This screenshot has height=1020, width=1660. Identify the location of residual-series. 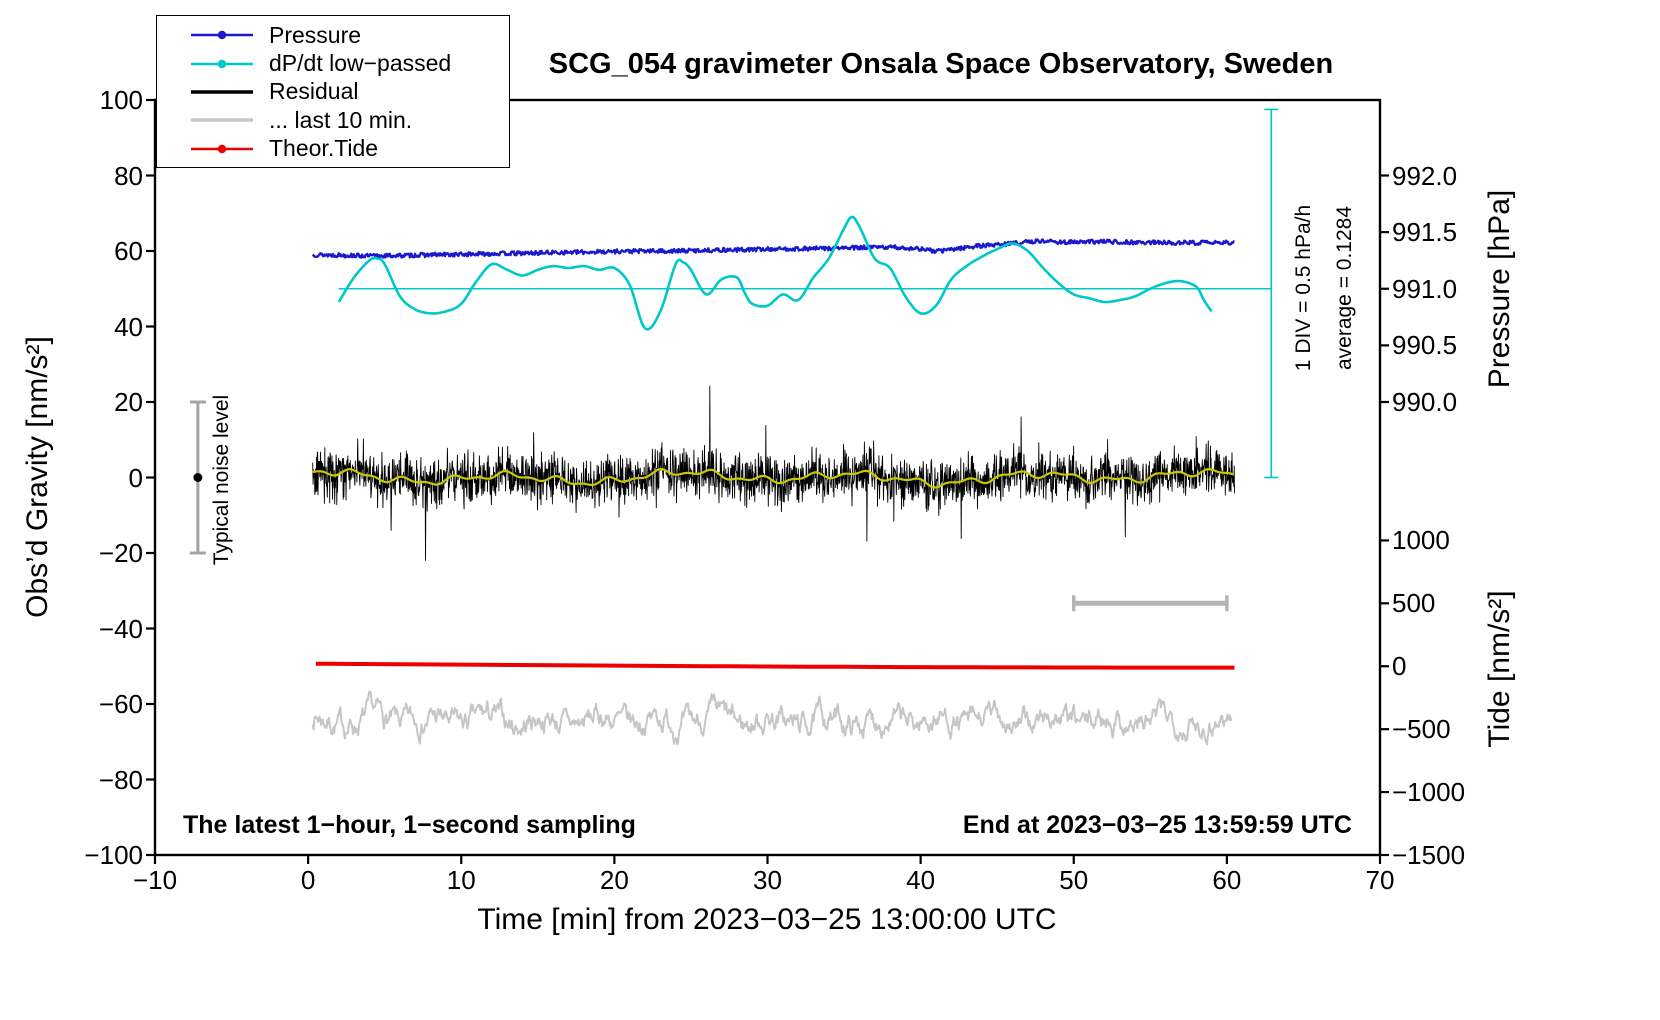
(773, 473).